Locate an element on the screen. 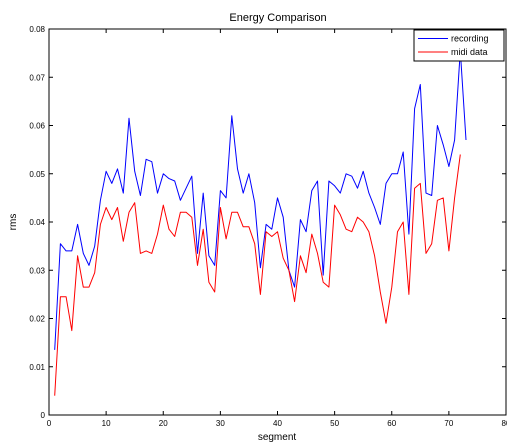 This screenshot has height=443, width=507. y-tick-label: 0 is located at coordinates (43, 415).